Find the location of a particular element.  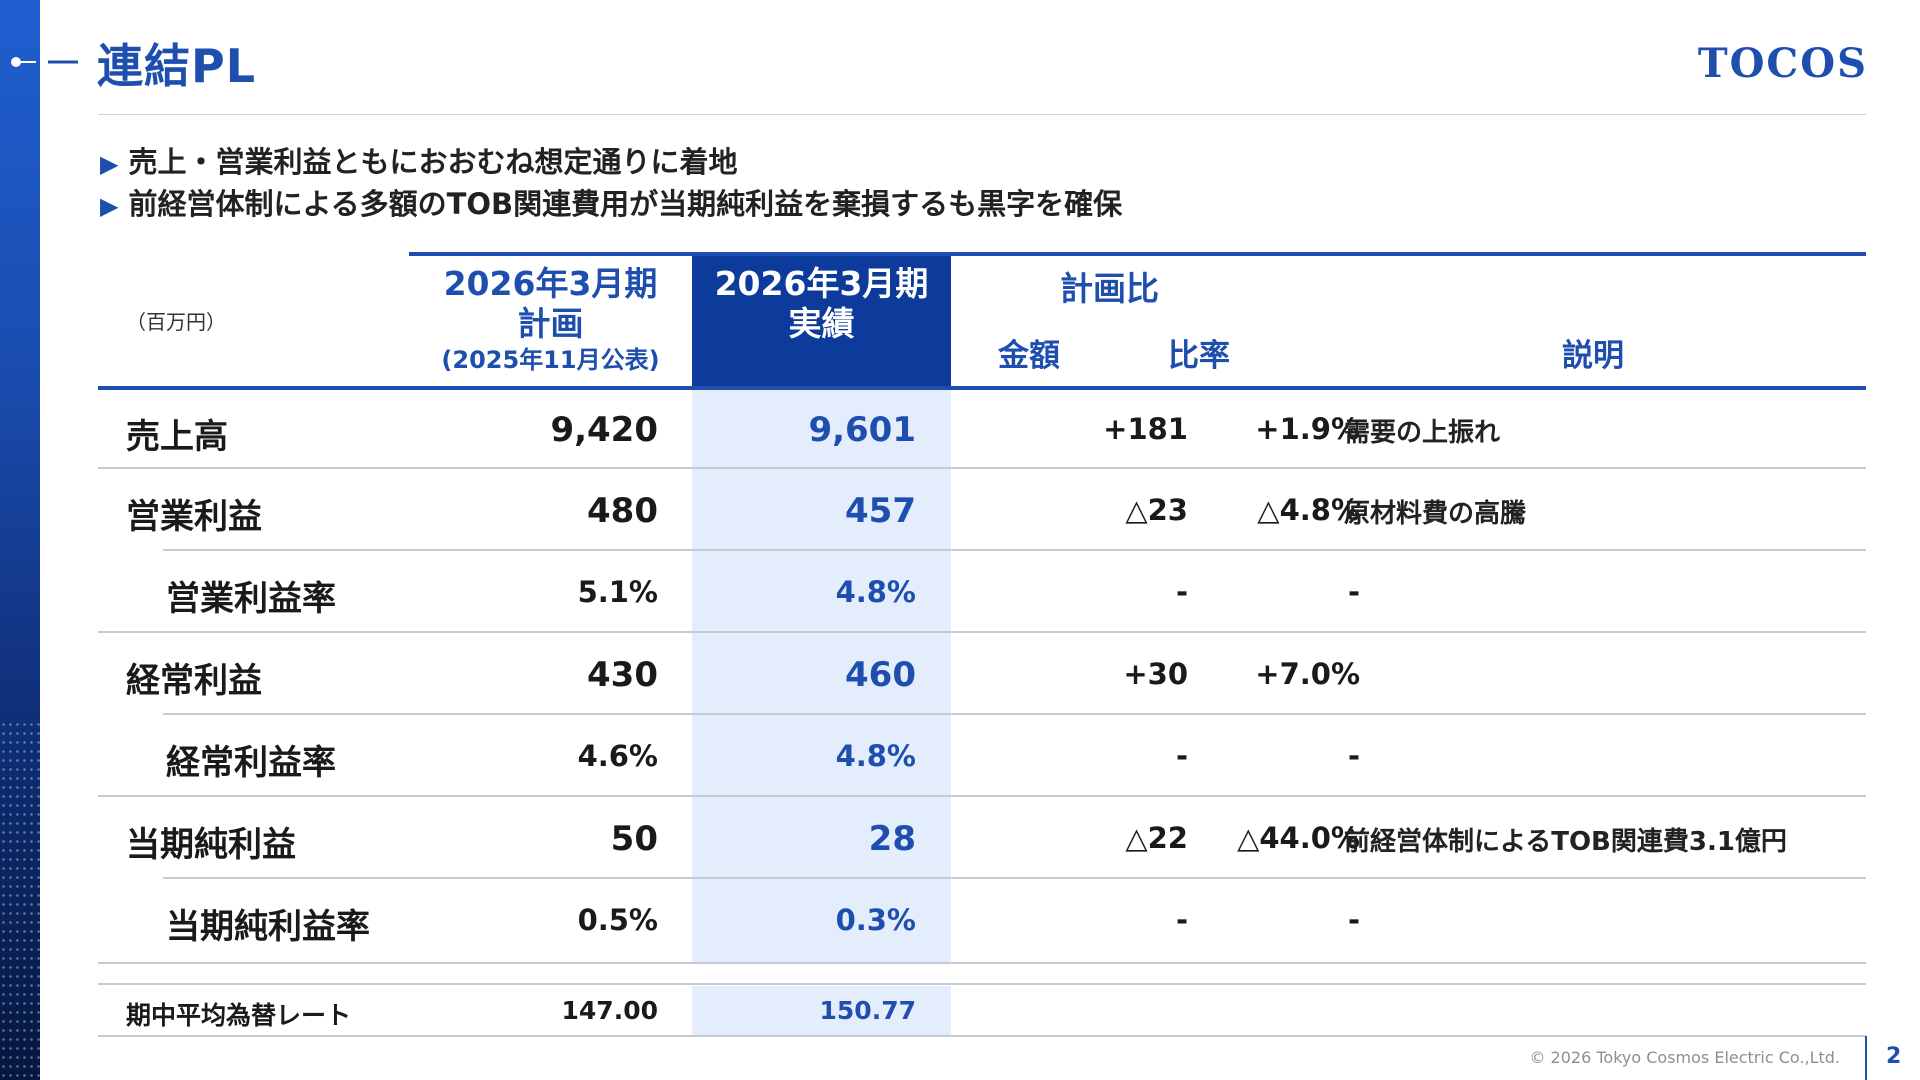

page-title: 連結PL is located at coordinates (177, 66).